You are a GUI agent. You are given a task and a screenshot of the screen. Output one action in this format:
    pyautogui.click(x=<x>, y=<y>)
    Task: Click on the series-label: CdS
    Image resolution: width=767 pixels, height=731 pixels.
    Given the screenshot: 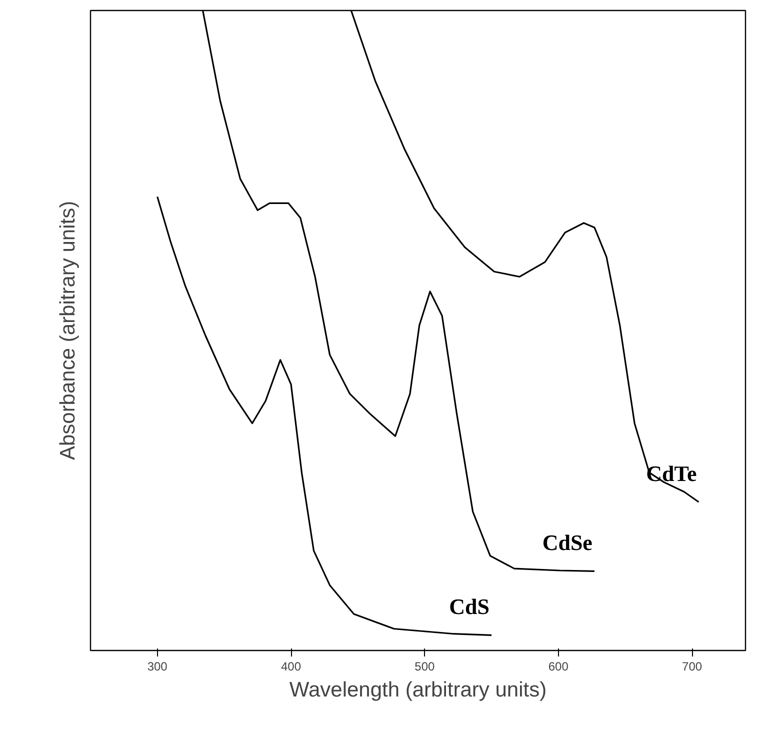 What is the action you would take?
    pyautogui.click(x=469, y=607)
    